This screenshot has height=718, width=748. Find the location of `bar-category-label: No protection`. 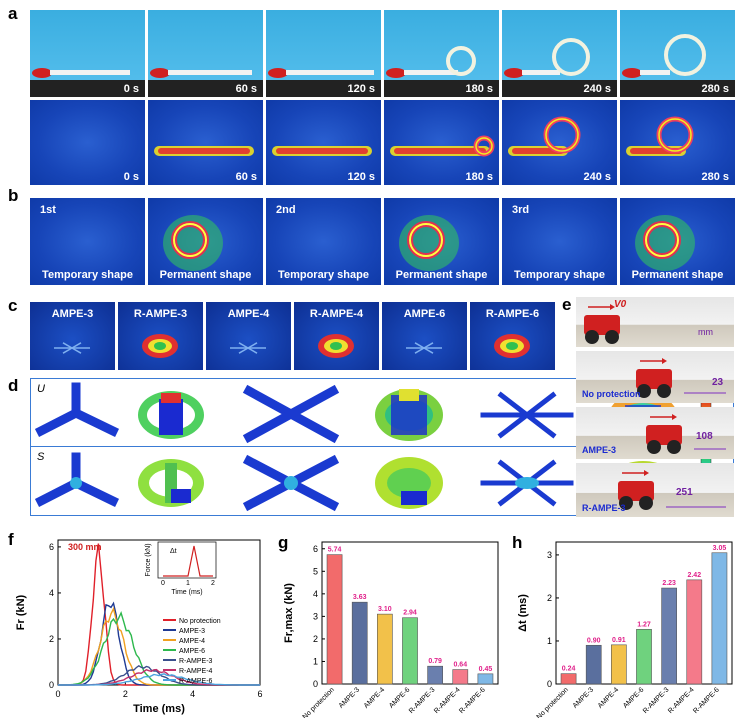

bar-category-label: No protection is located at coordinates (553, 702).